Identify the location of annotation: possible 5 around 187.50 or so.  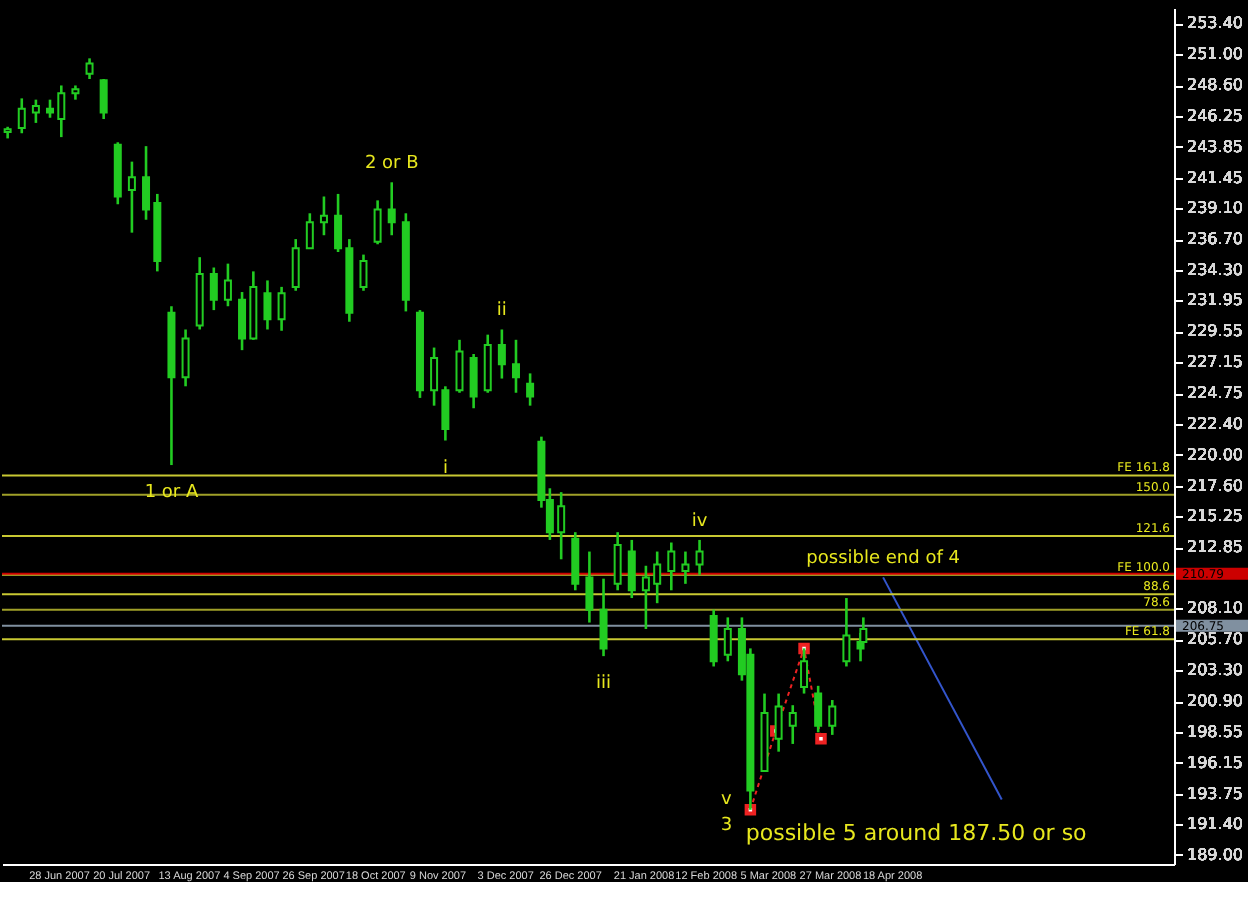
(916, 833).